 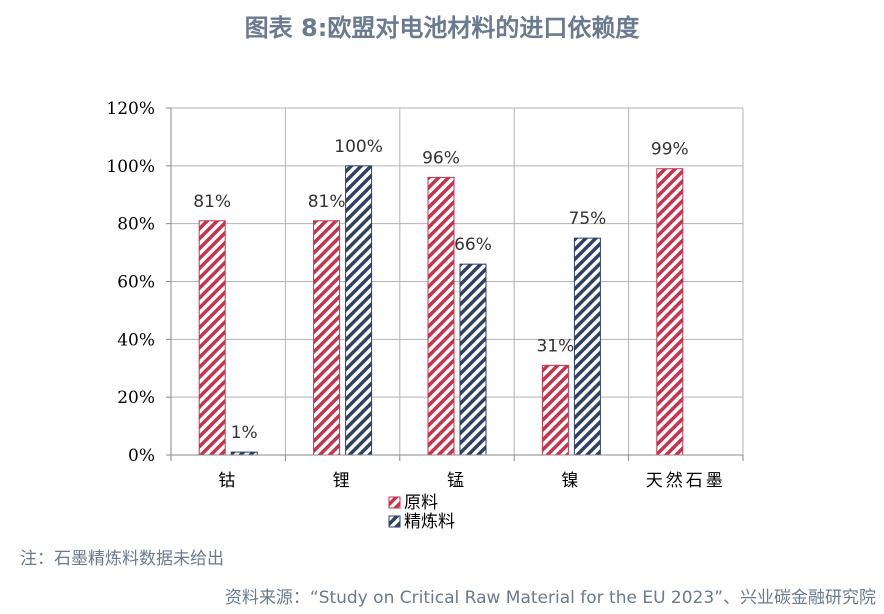 What do you see at coordinates (556, 346) in the screenshot?
I see `data-label: 31%` at bounding box center [556, 346].